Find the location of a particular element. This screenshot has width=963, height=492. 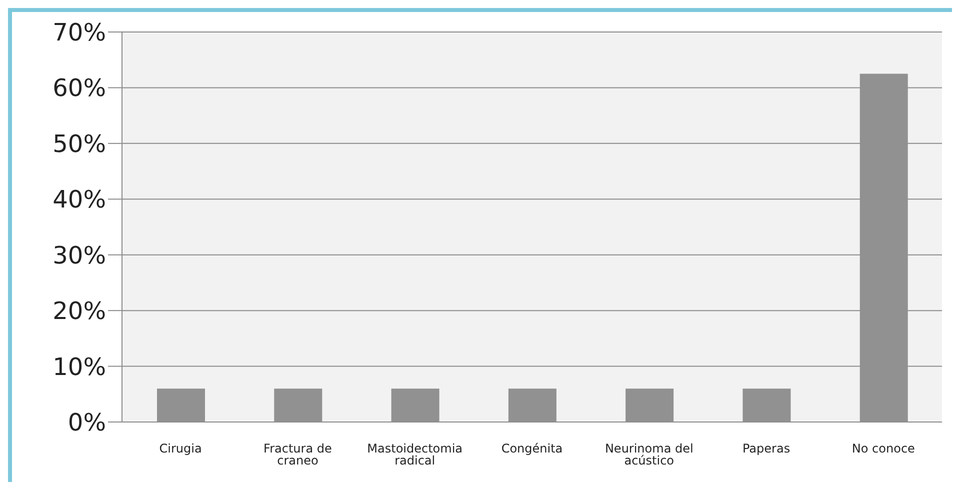

x-tick-label: No conoce is located at coordinates (883, 449).